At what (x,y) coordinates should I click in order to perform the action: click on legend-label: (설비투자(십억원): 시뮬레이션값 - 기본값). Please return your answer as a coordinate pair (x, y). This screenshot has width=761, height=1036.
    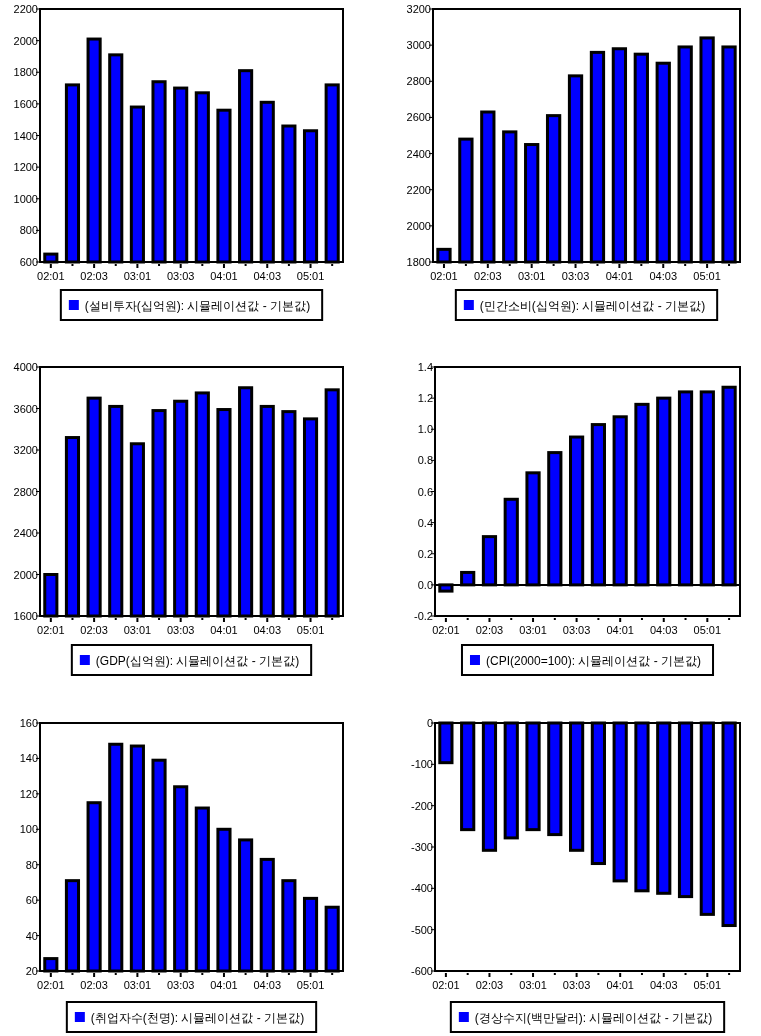
    Looking at the image, I should click on (197, 306).